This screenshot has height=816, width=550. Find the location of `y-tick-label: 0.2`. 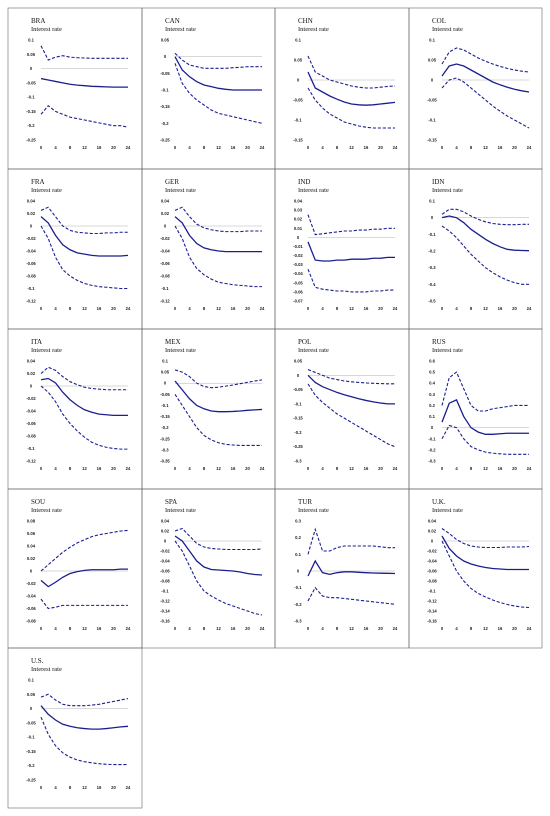

y-tick-label: 0.2 is located at coordinates (432, 405).